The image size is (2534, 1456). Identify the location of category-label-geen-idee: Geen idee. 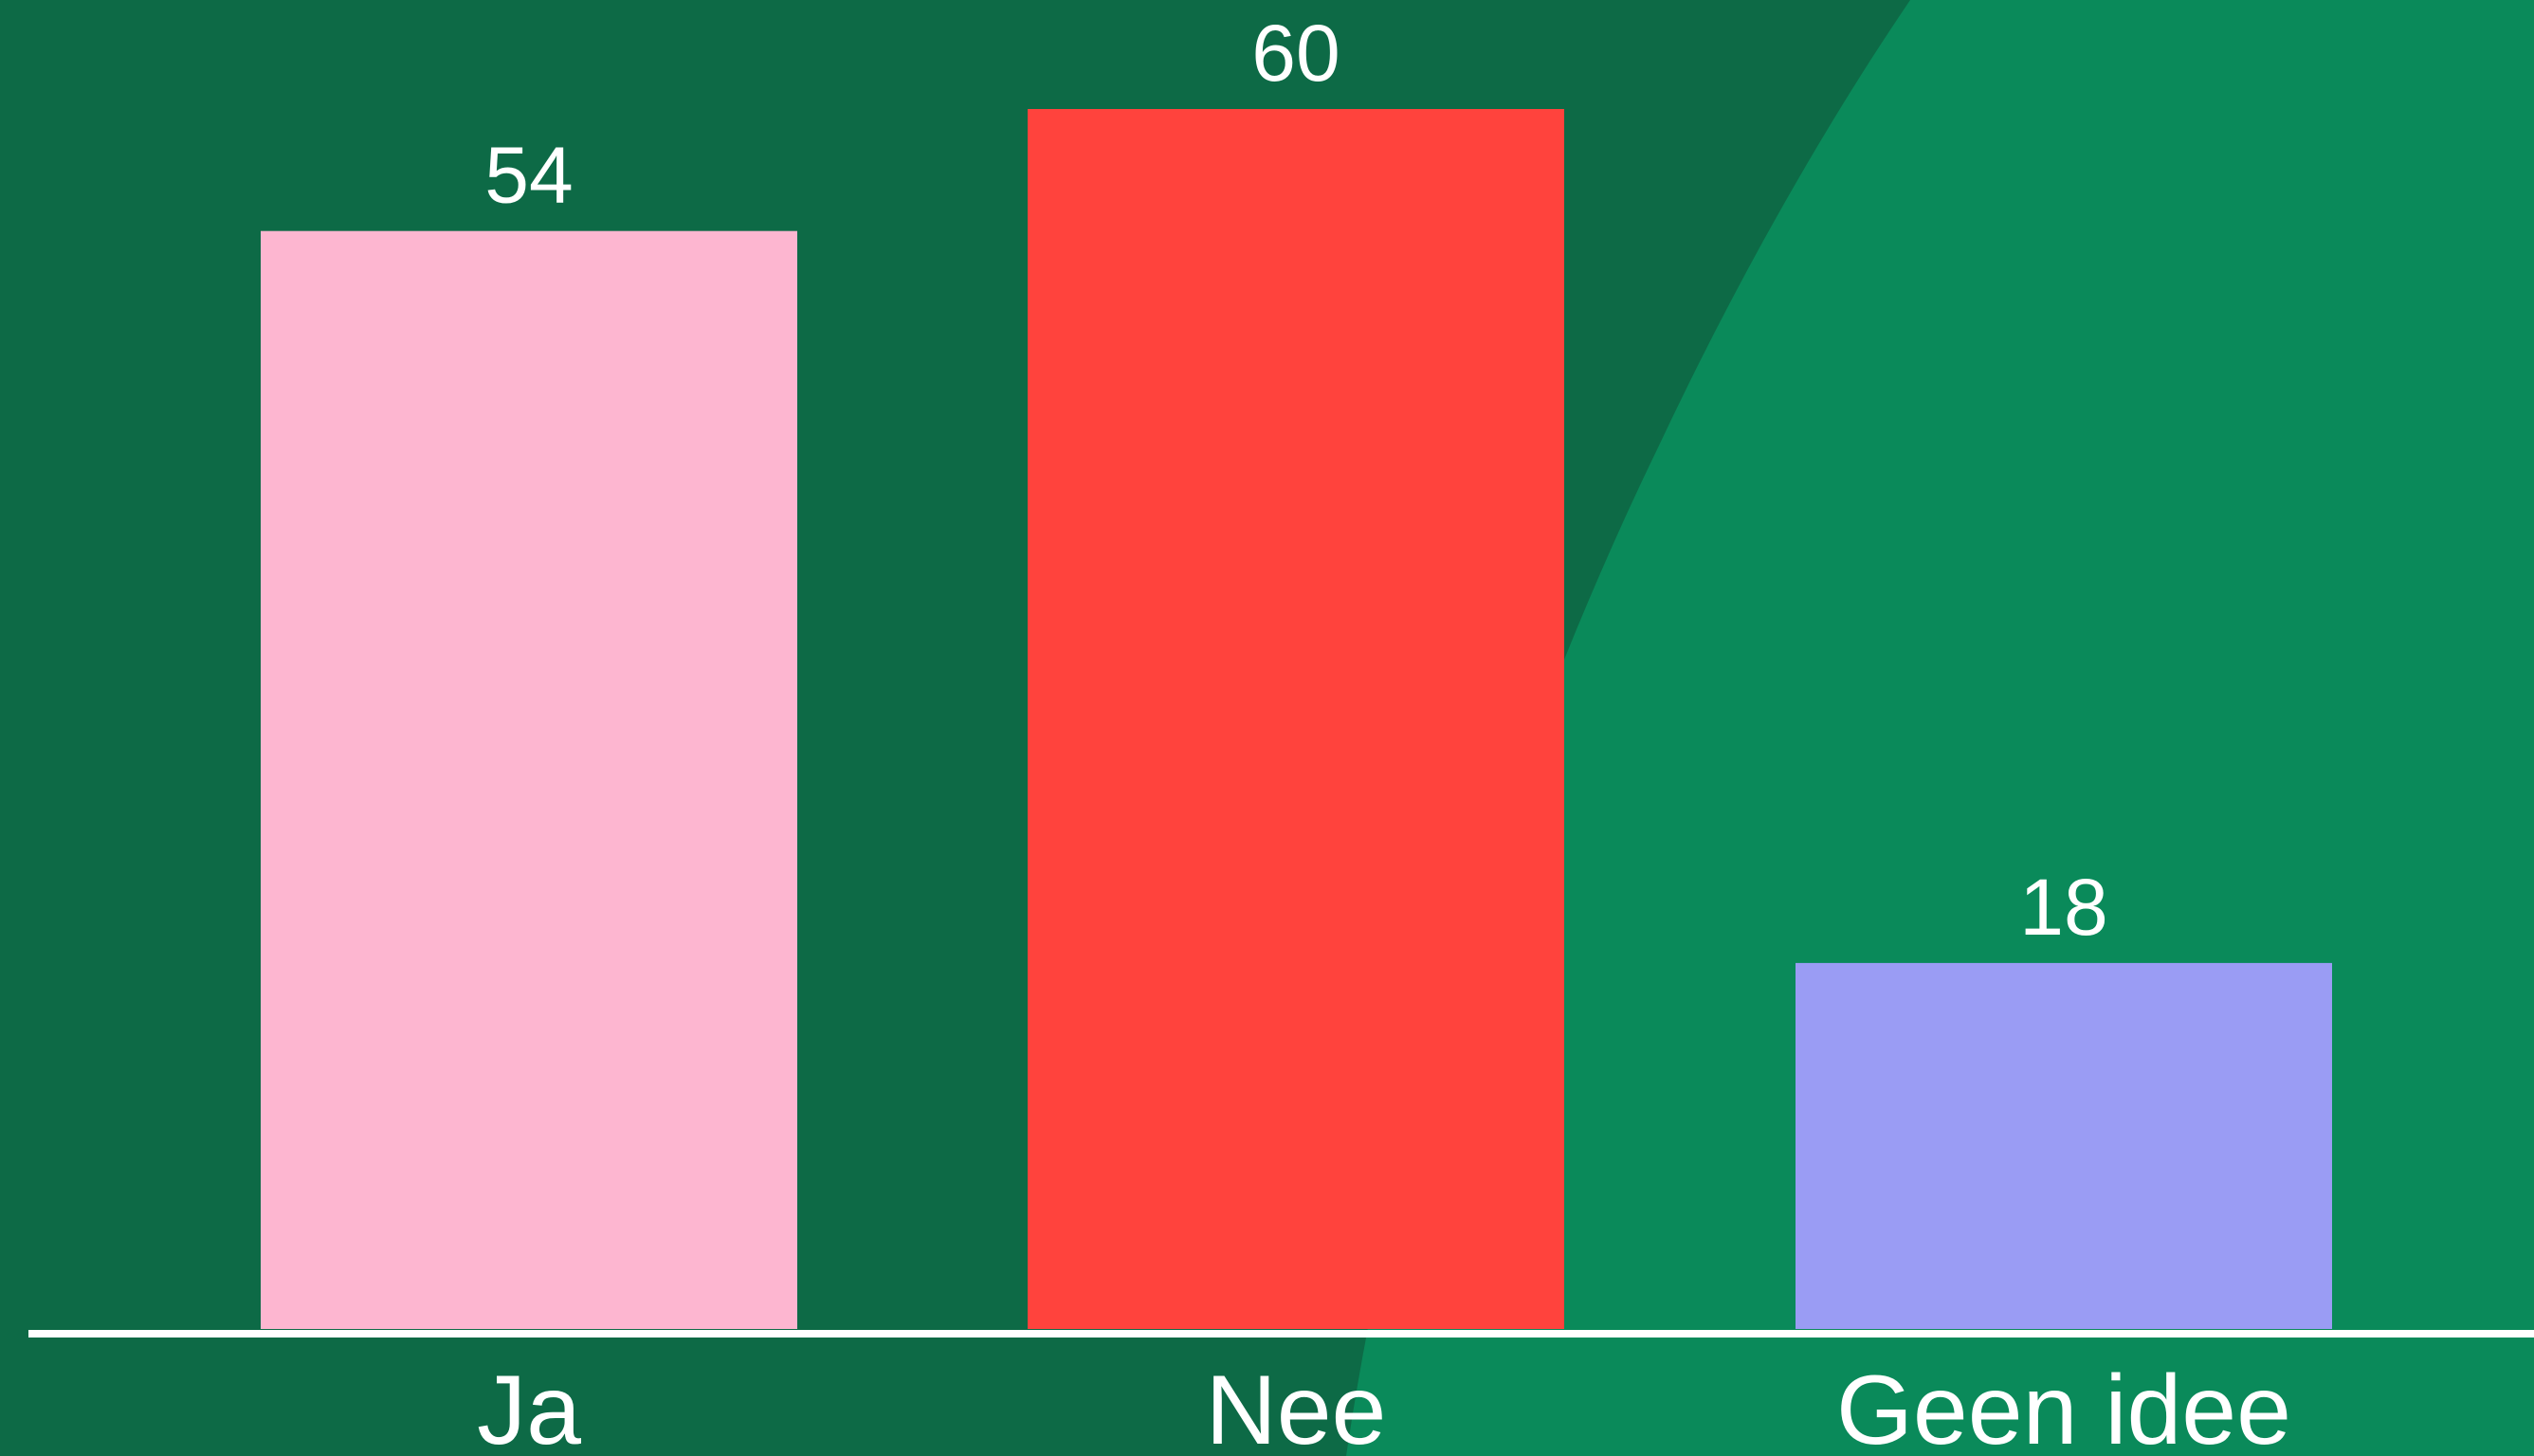
(2063, 1406).